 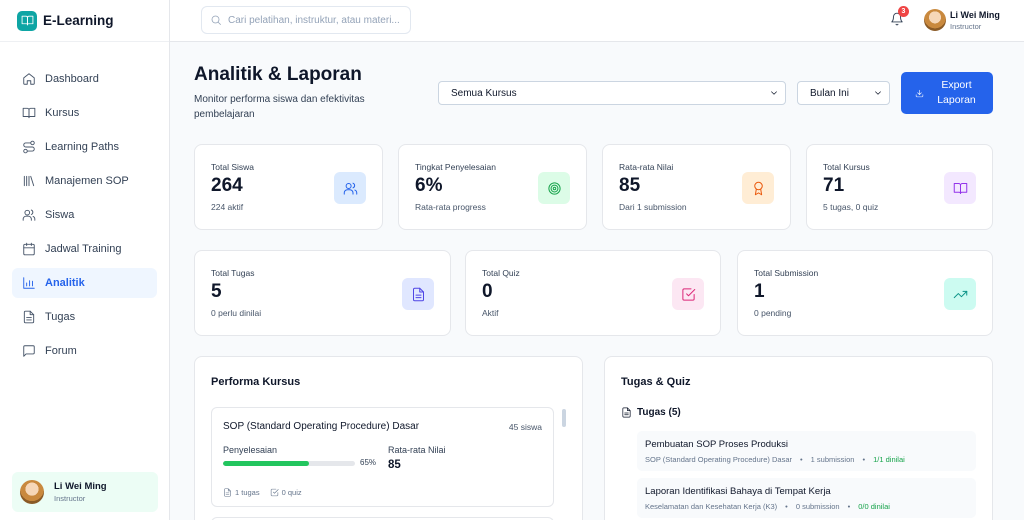 What do you see at coordinates (394, 465) in the screenshot?
I see `grade-value: 85` at bounding box center [394, 465].